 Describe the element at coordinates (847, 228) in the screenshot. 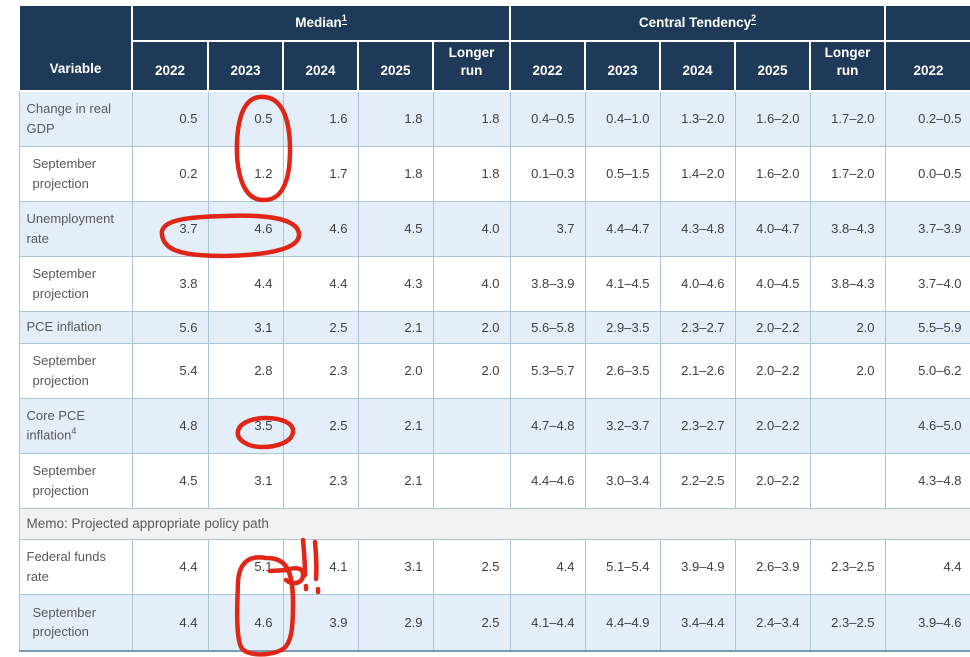

I see `data-cell: 3.8–4.3` at that location.